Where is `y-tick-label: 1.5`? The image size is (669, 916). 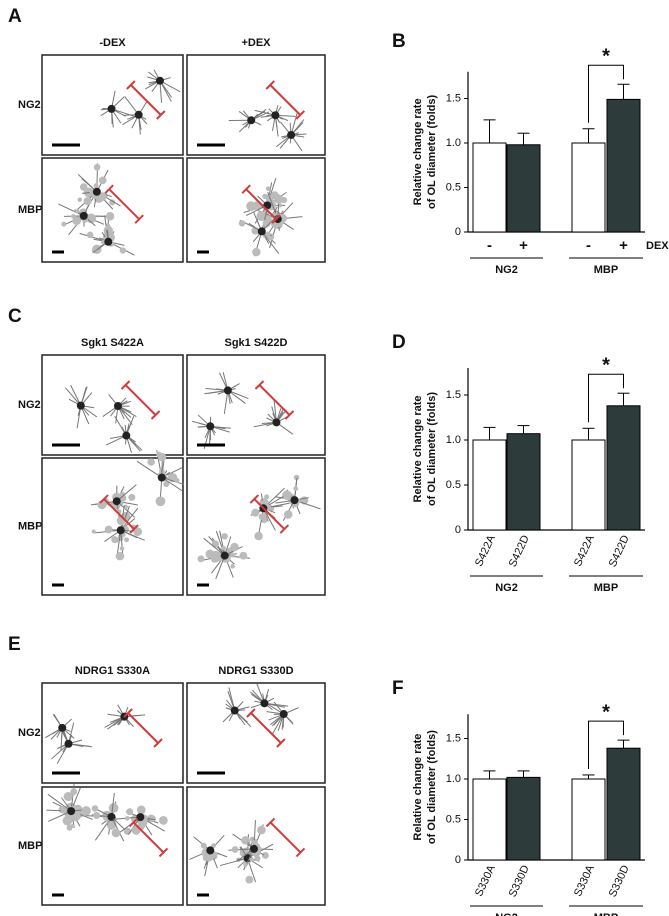 y-tick-label: 1.5 is located at coordinates (453, 738).